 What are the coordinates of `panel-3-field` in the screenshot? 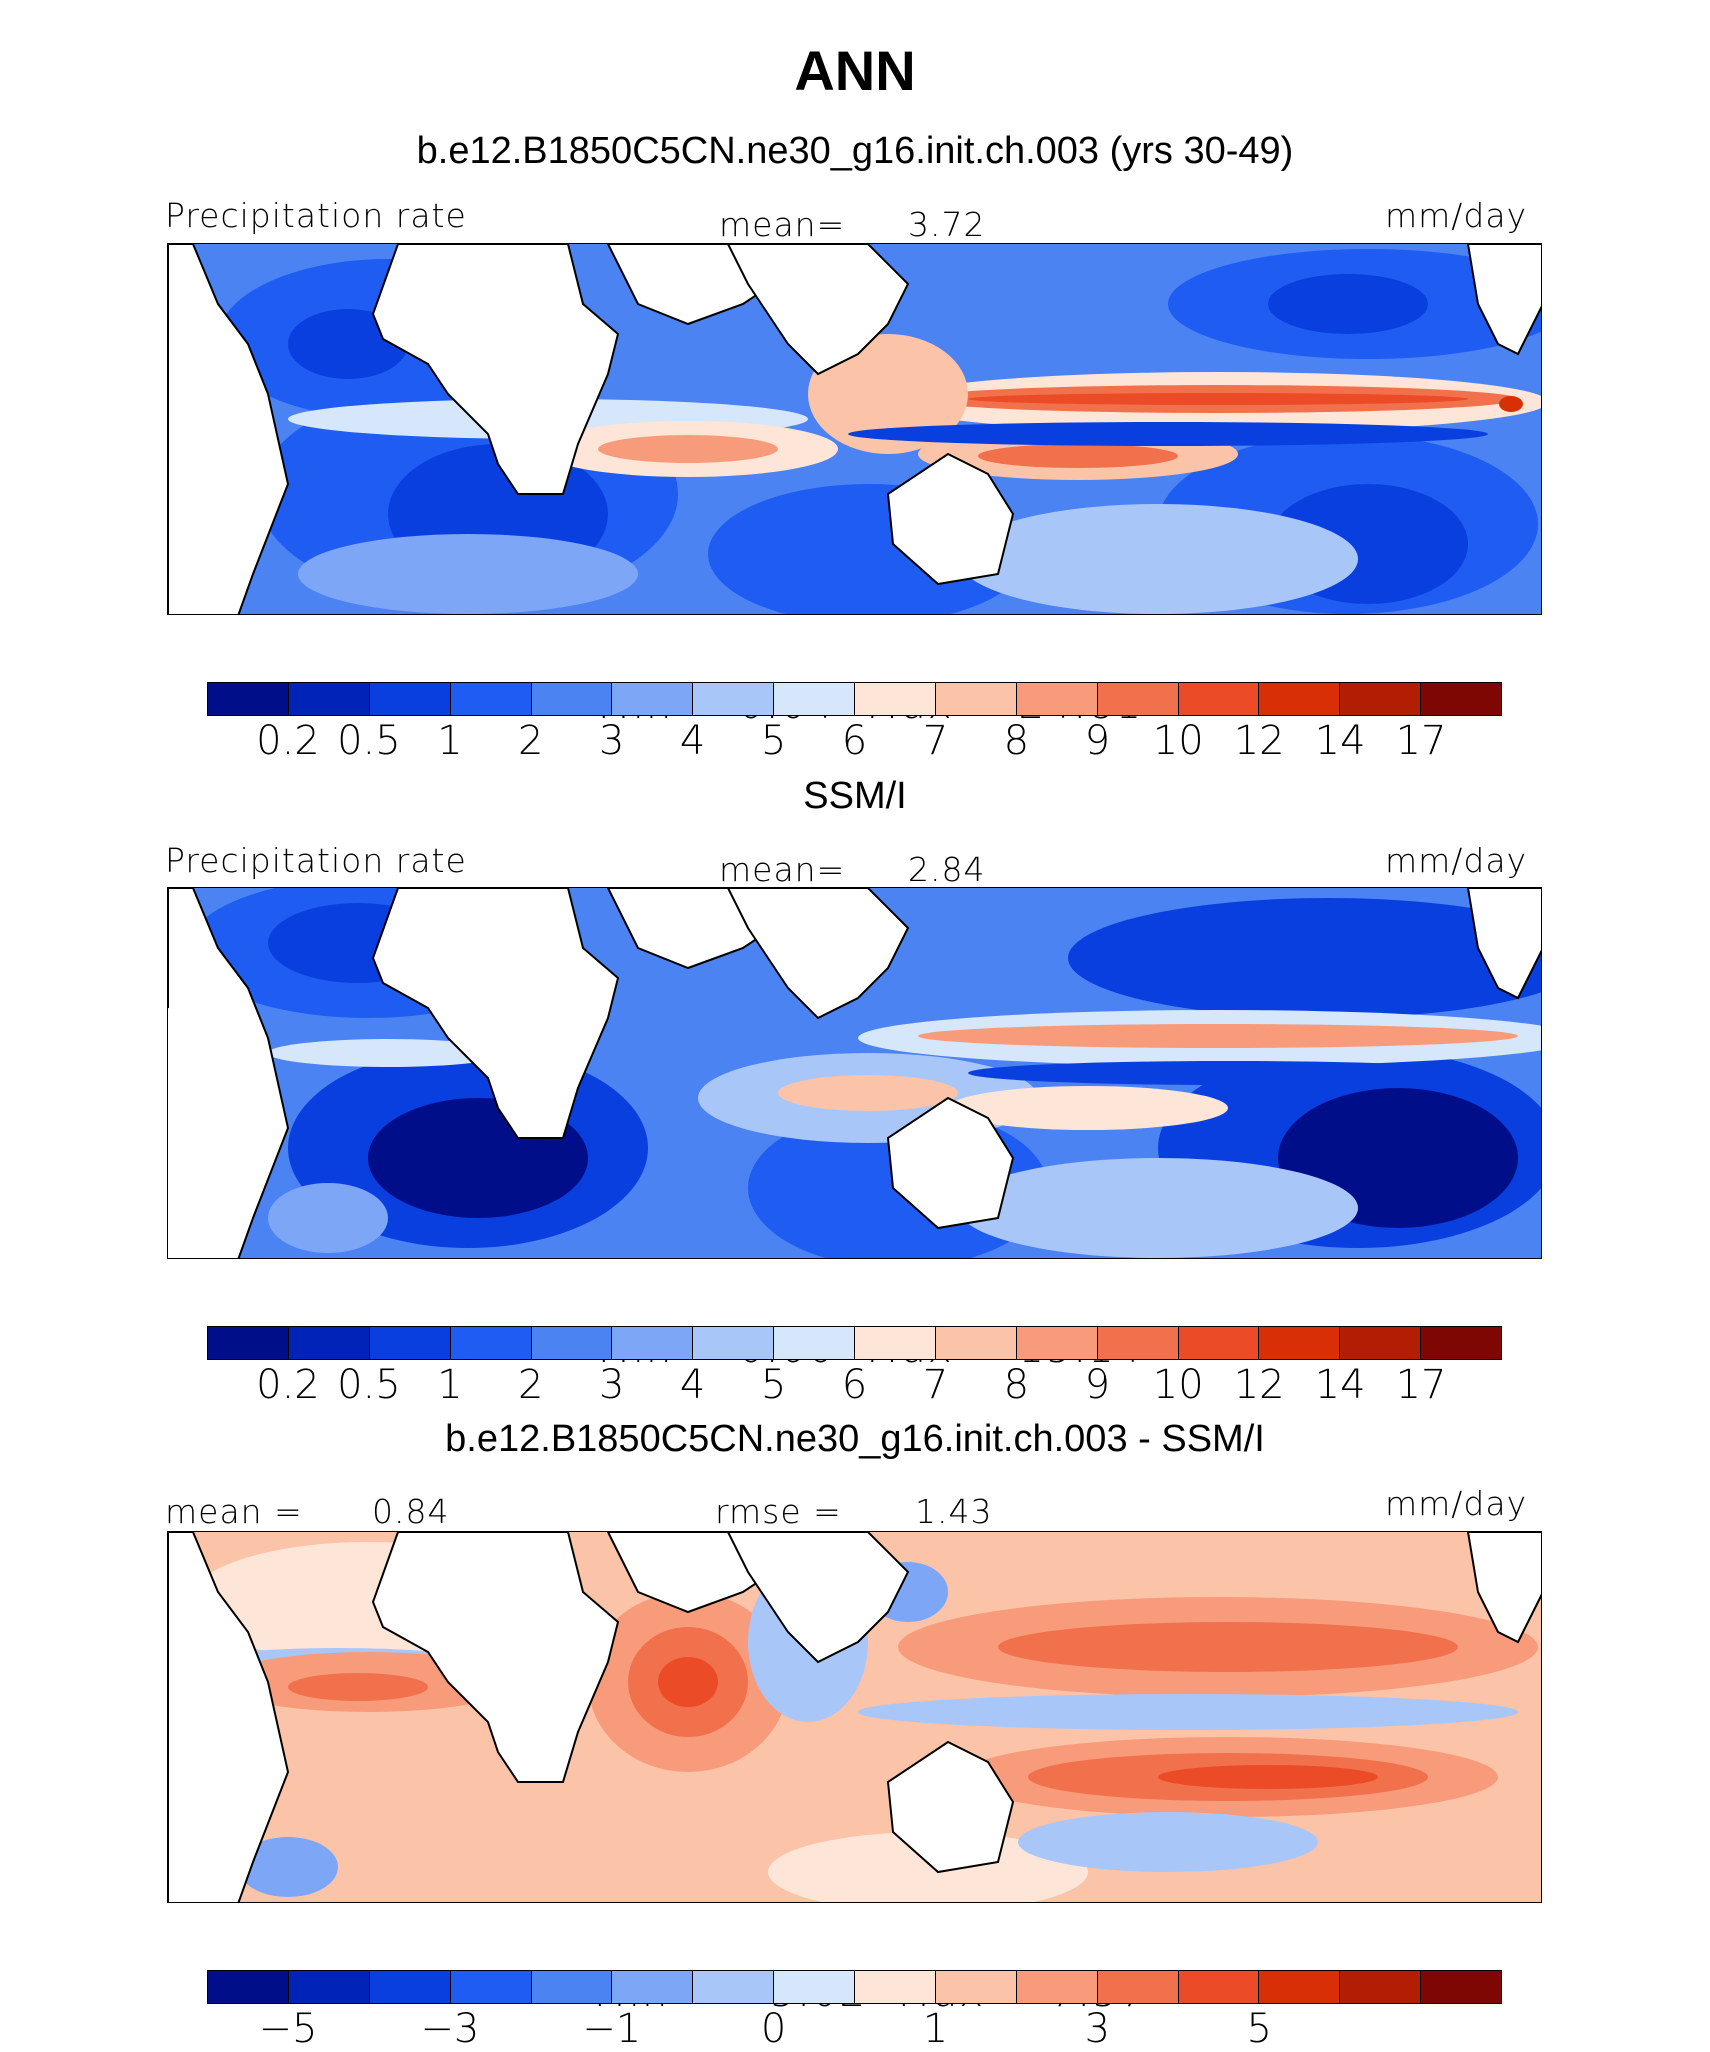 It's located at (854, 1717).